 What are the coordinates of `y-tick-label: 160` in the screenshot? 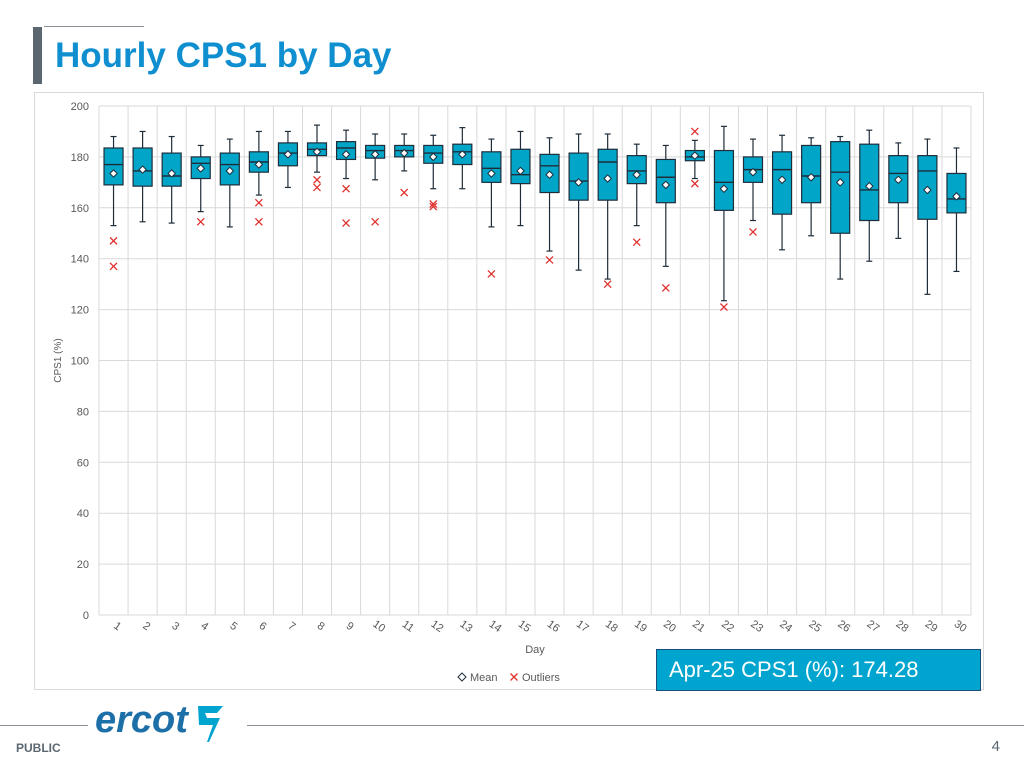 It's located at (80, 209).